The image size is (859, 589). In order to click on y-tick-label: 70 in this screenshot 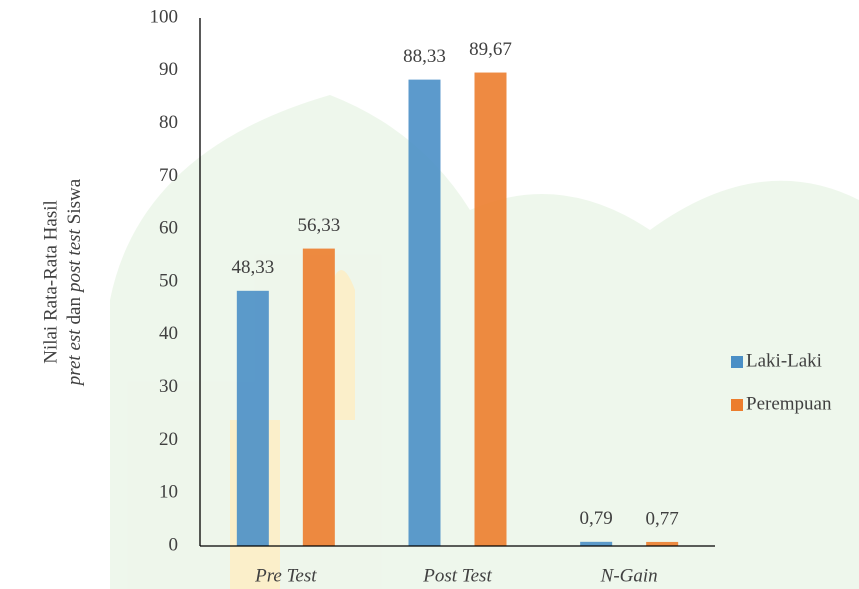, I will do `click(168, 175)`.